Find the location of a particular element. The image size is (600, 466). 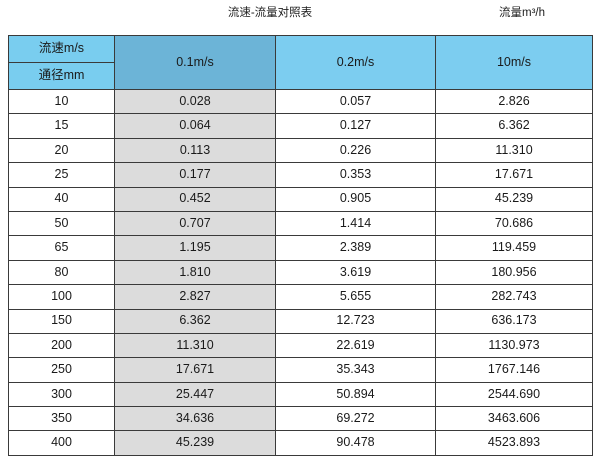

table-row: 40 0.452 0.905 45.239 is located at coordinates (300, 199).